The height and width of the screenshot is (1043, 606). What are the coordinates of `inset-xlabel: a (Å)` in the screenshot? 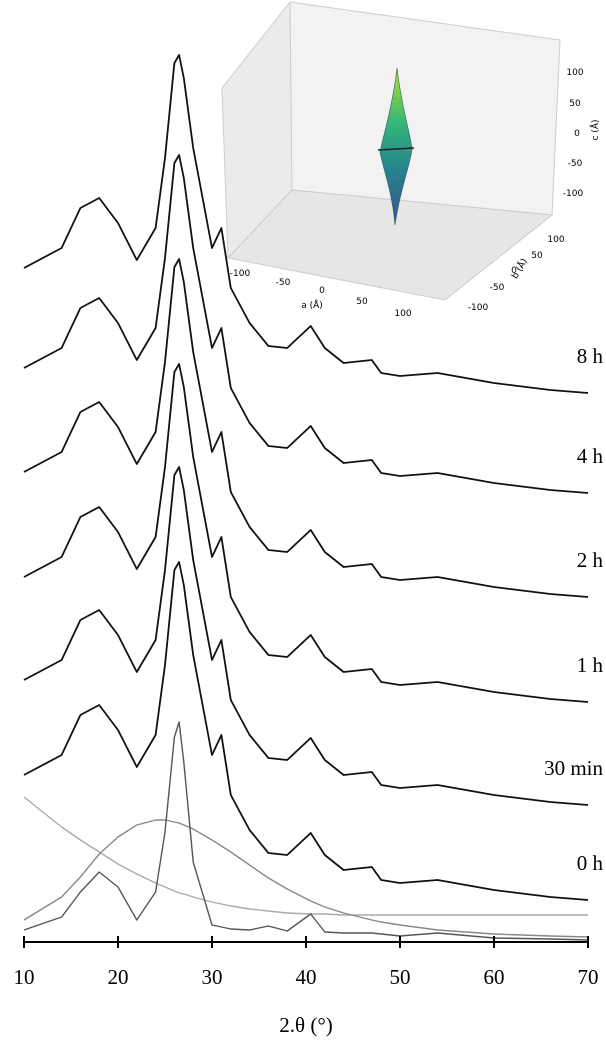 It's located at (312, 305).